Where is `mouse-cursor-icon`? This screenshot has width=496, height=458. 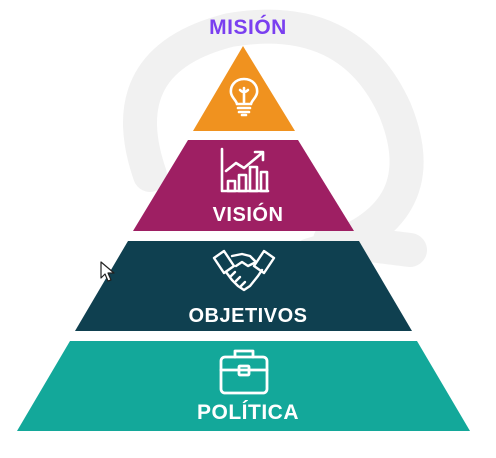 mouse-cursor-icon is located at coordinates (107, 271).